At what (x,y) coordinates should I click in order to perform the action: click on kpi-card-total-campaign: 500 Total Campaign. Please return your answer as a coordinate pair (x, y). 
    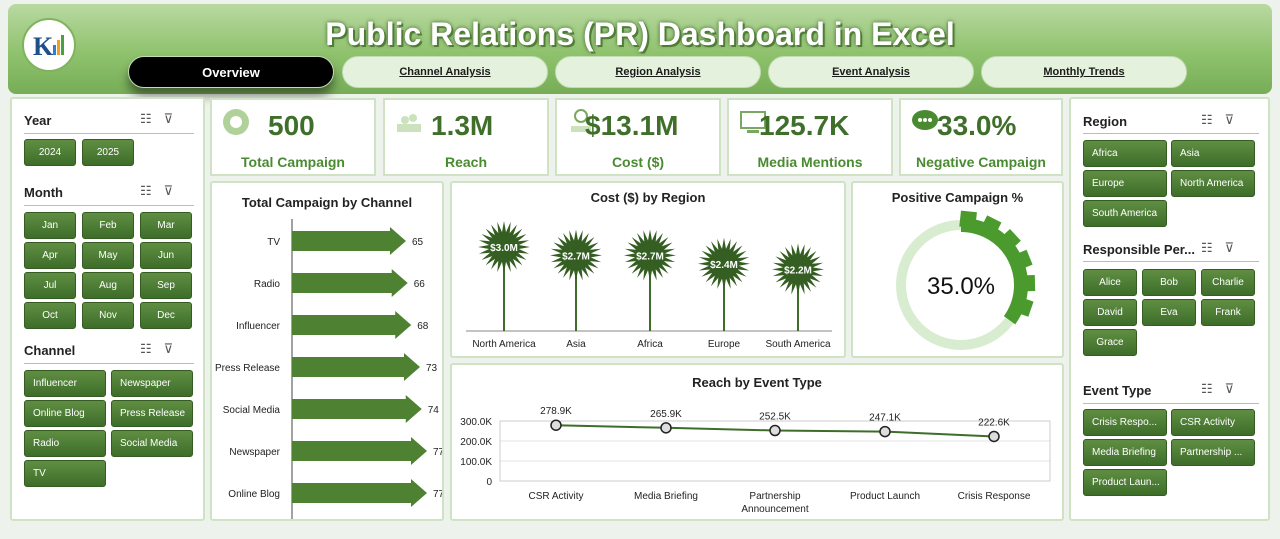
    Looking at the image, I should click on (293, 137).